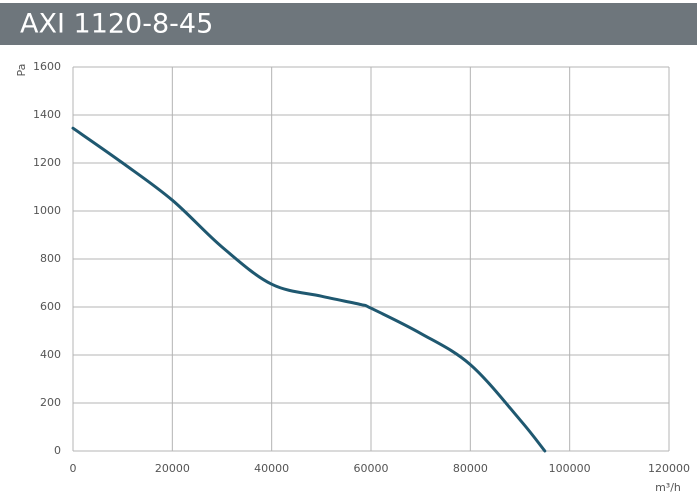 This screenshot has height=500, width=697. I want to click on x-tick-label: 120000, so click(669, 468).